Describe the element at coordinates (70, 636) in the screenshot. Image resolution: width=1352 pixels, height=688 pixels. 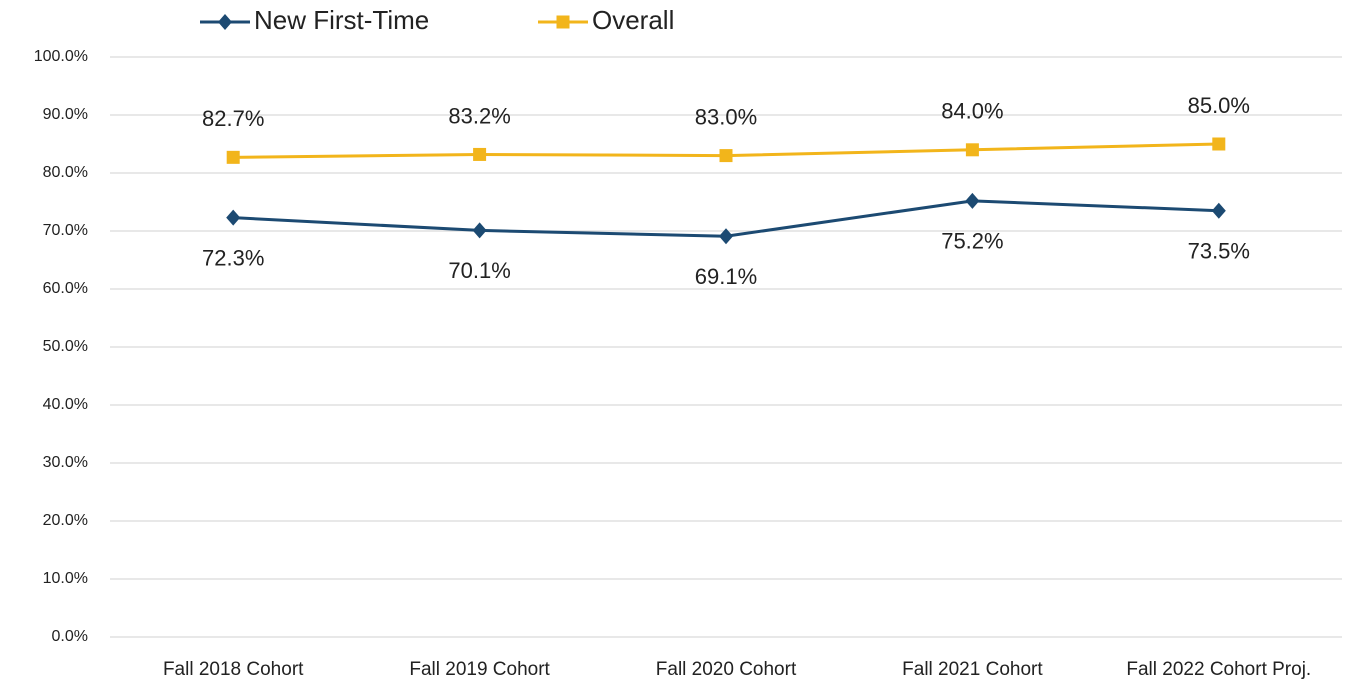
I see `y-tick-label: 0.0%` at that location.